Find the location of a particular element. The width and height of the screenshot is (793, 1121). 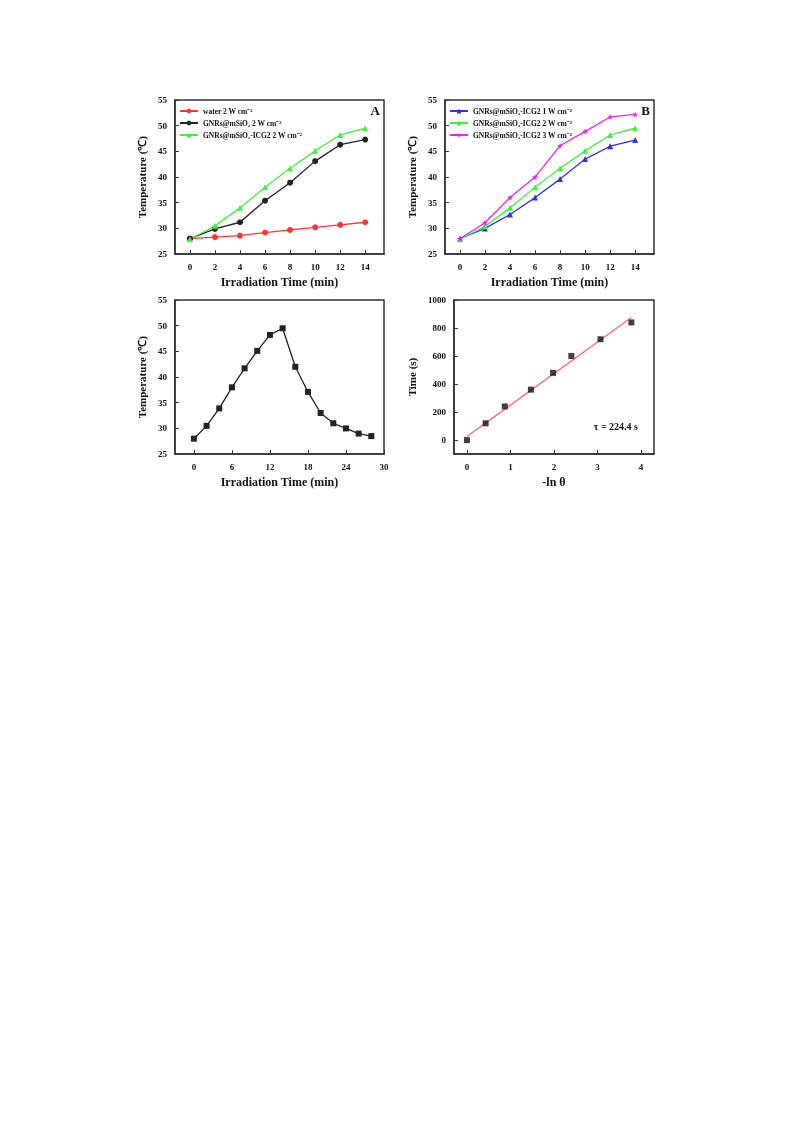

y-tick-label: 600 is located at coordinates (439, 356).